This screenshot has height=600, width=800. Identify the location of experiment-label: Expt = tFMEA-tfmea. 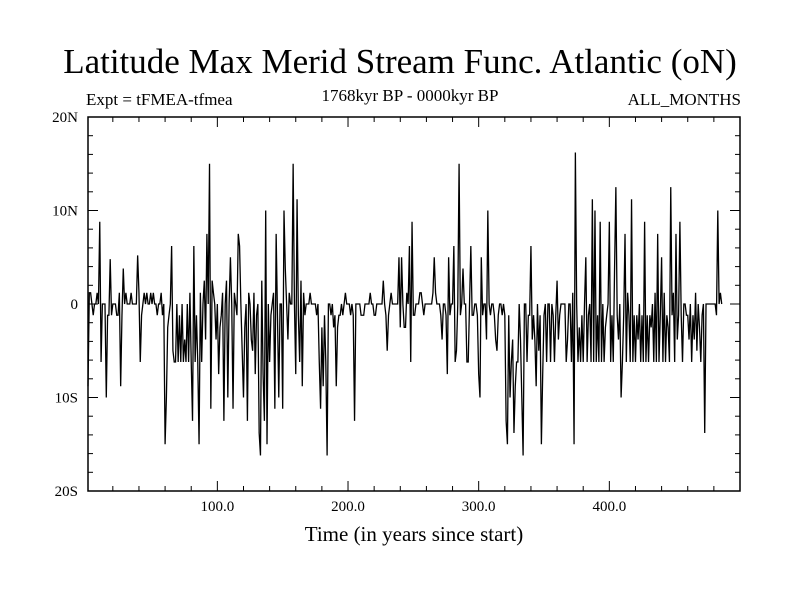
(159, 99).